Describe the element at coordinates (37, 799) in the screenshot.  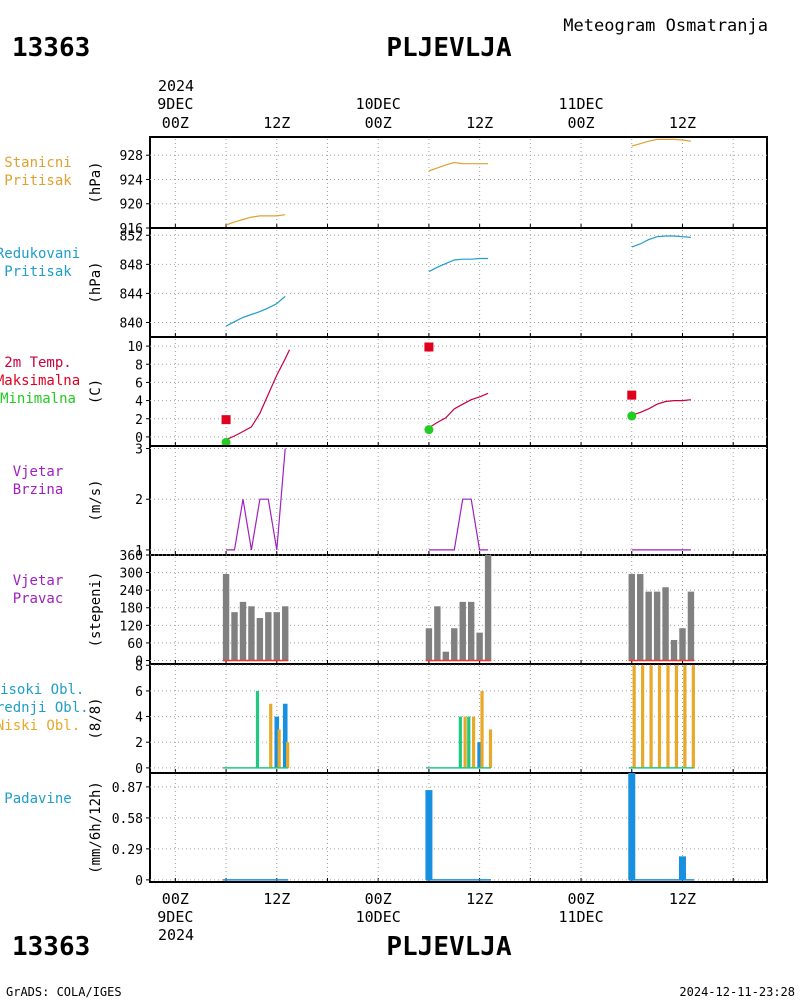
I see `legend-entry: Padavine` at that location.